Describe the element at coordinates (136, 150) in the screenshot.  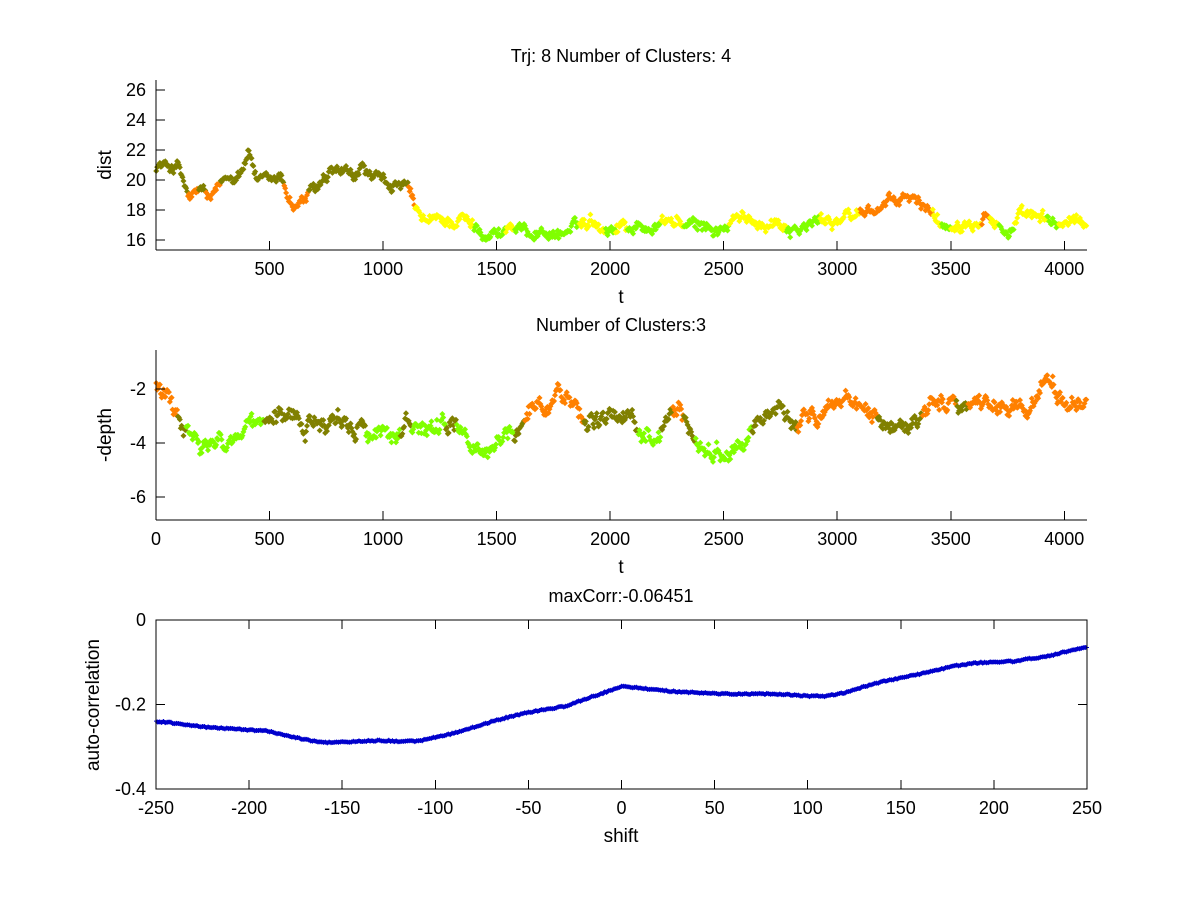
I see `y-tick-label: 22` at that location.